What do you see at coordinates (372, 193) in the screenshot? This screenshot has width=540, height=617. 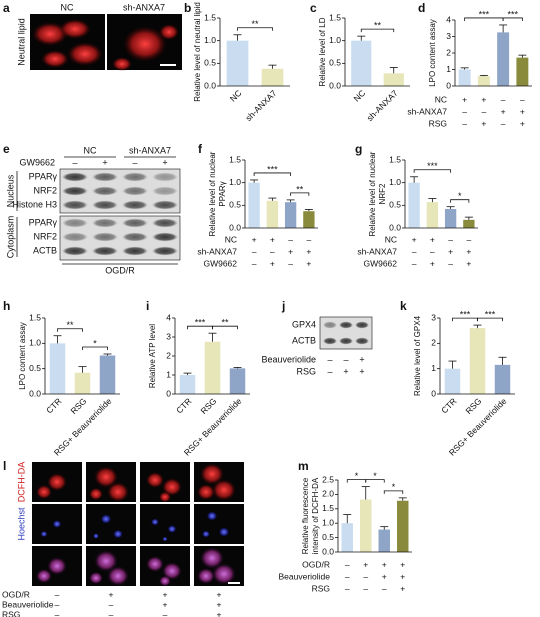 I see `y-axis-label: Relative level of nuclear` at bounding box center [372, 193].